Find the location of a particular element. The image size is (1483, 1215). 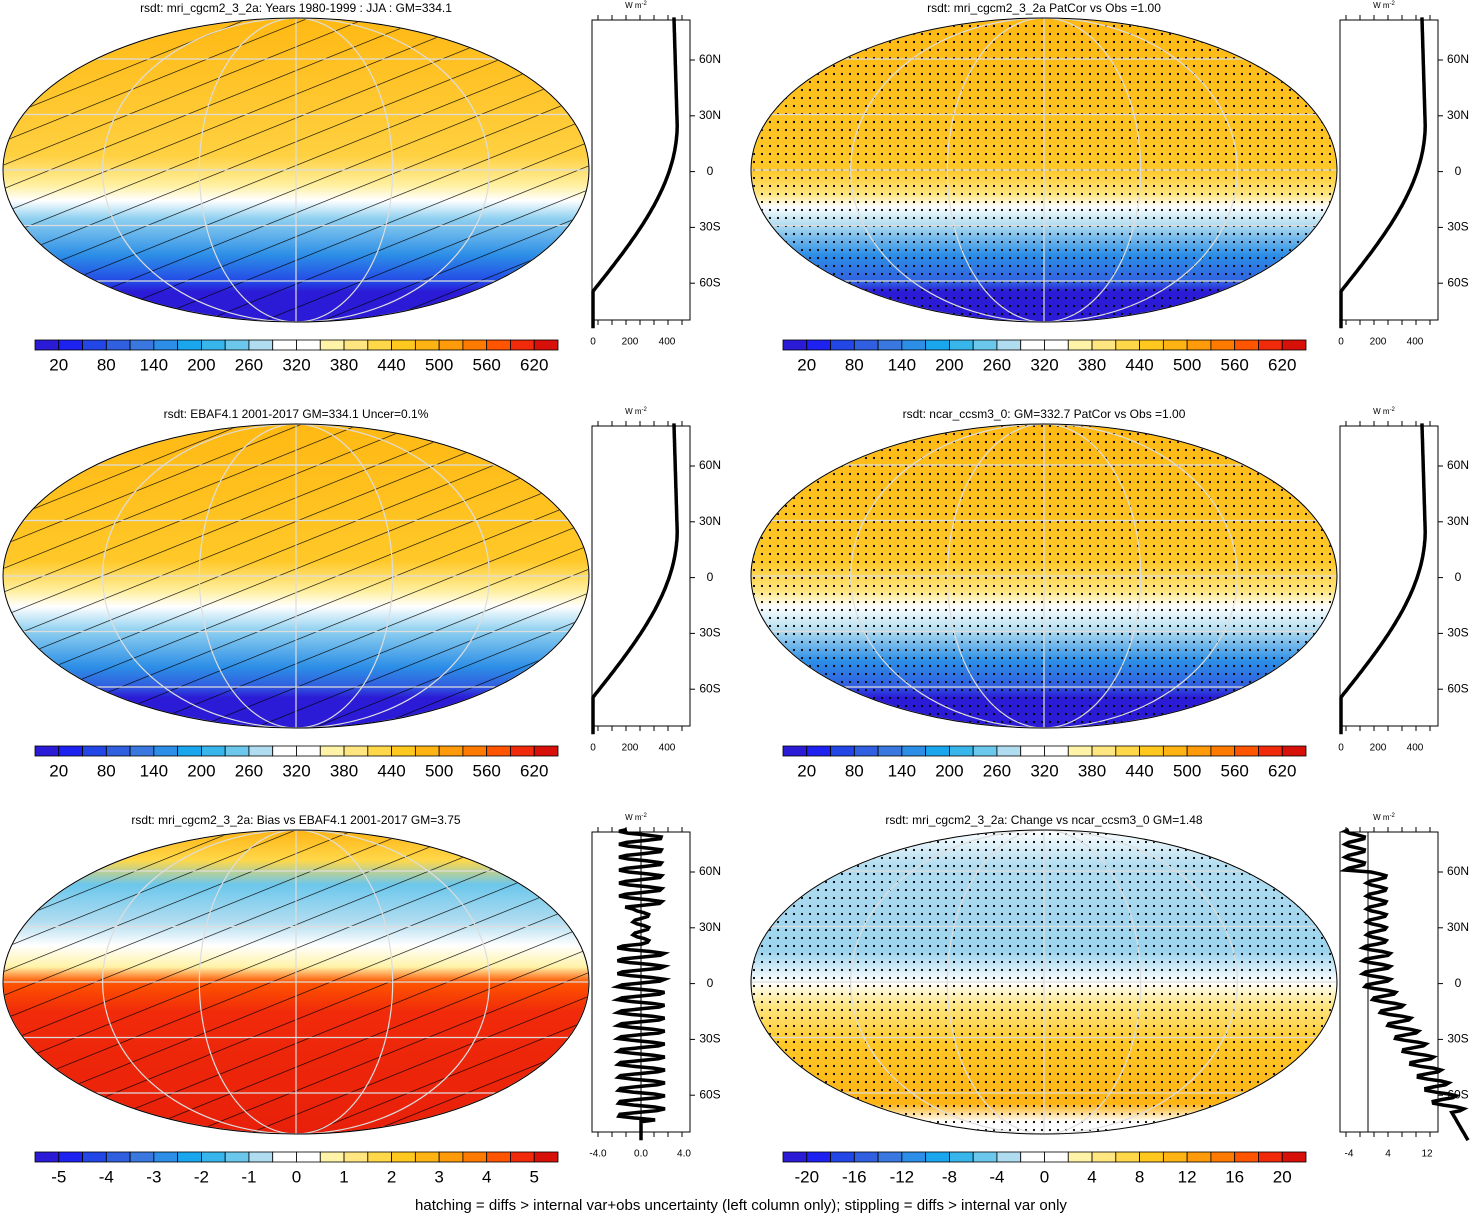

colorbar-label: 560 is located at coordinates (486, 770).